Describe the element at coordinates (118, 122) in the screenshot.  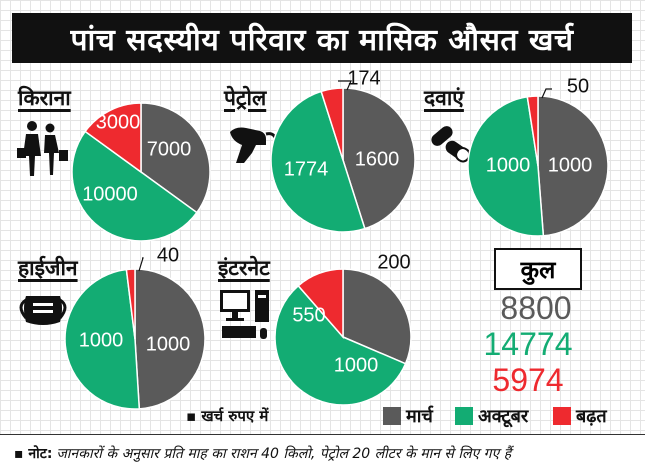
I see `data-label-0-increase: 3000` at that location.